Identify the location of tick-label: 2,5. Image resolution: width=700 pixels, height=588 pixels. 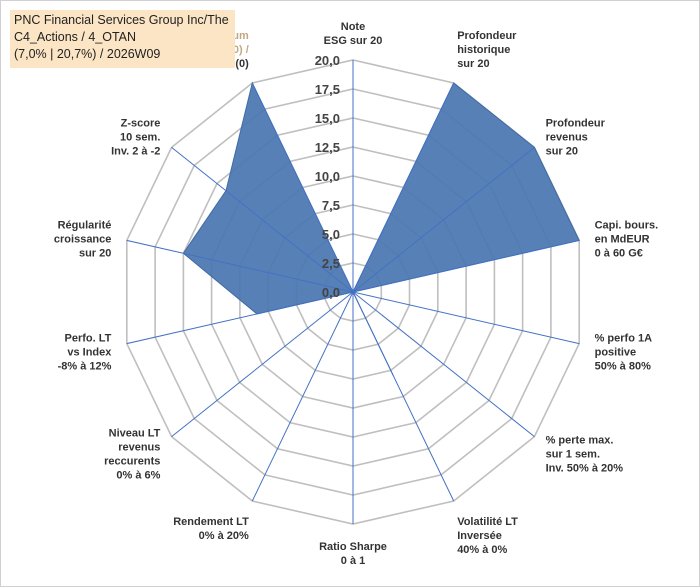
(331, 263).